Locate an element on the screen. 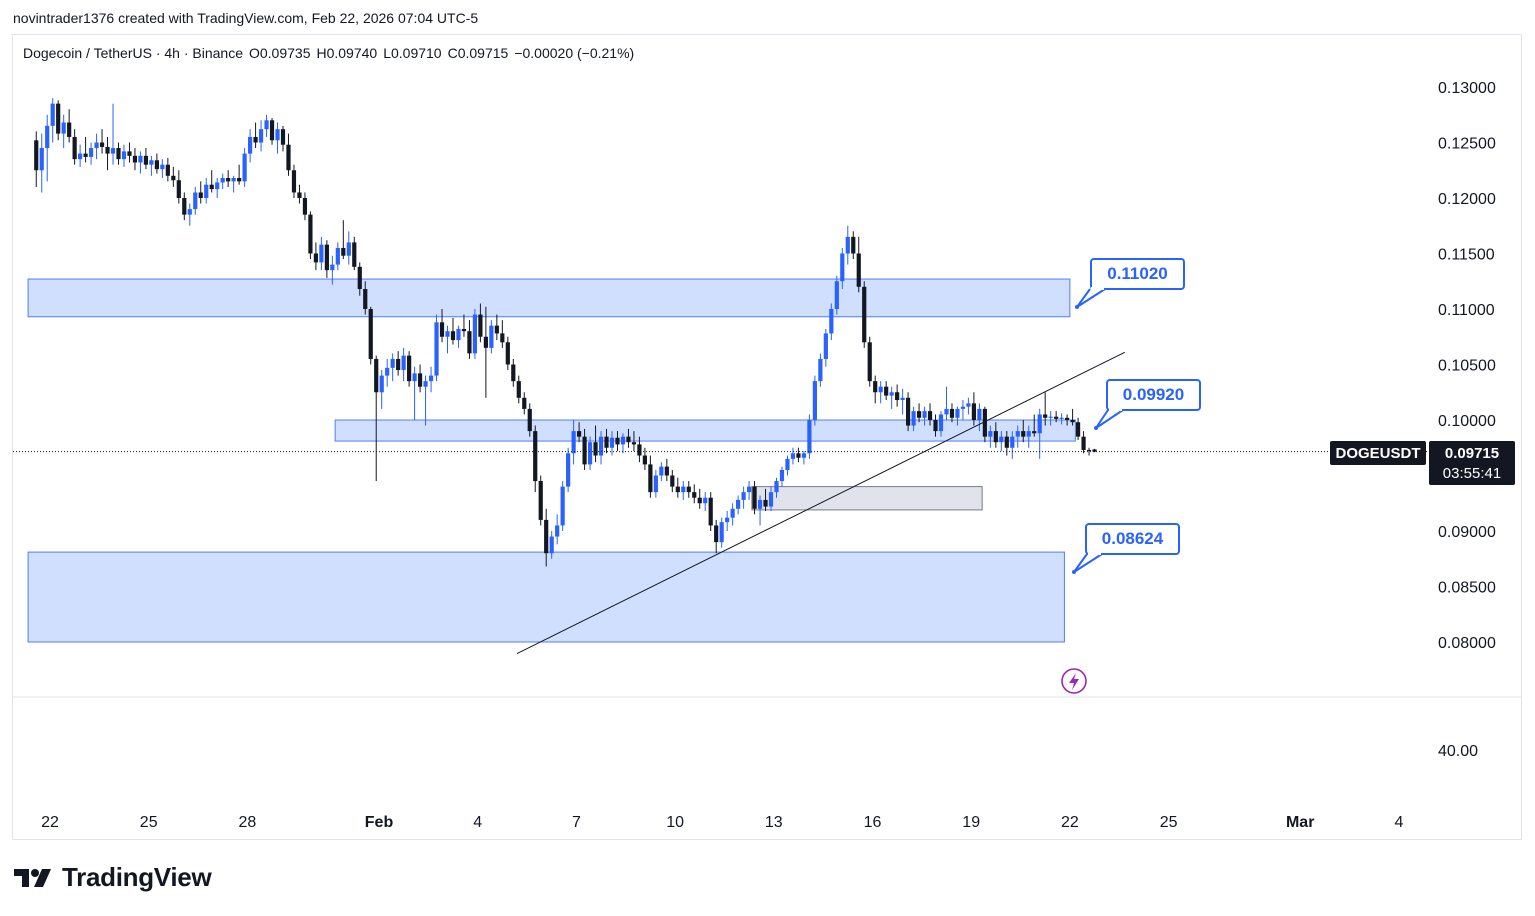 Image resolution: width=1535 pixels, height=916 pixels. mid-zone is located at coordinates (705, 430).